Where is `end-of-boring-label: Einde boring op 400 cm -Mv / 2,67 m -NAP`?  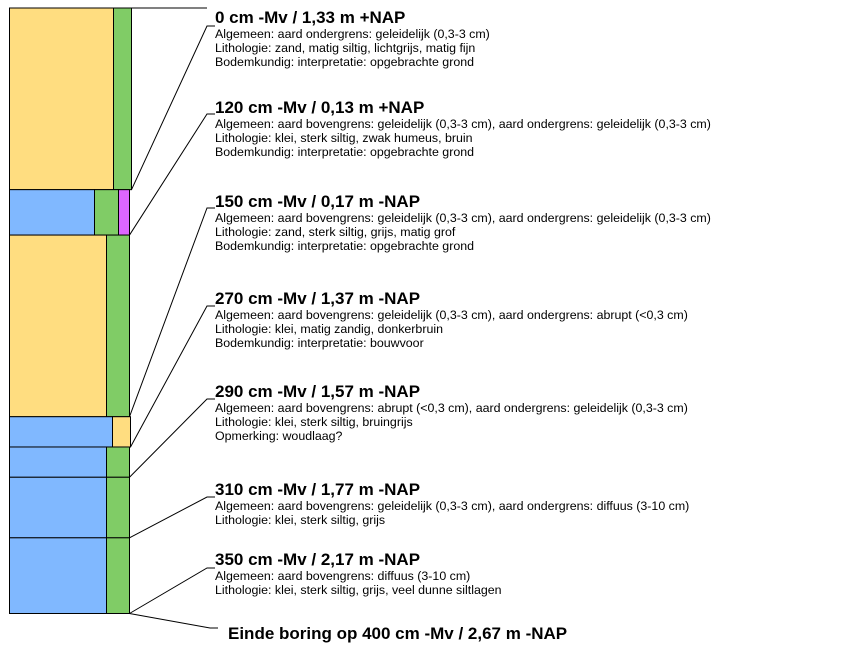 end-of-boring-label: Einde boring op 400 cm -Mv / 2,67 m -NAP is located at coordinates (398, 633).